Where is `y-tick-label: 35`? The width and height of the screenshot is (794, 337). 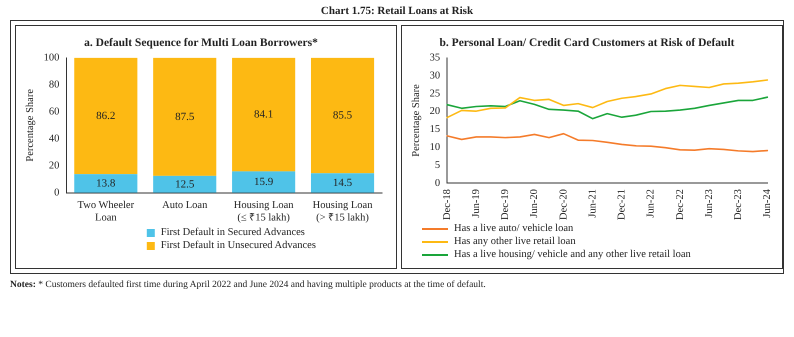
y-tick-label: 35 is located at coordinates (435, 58).